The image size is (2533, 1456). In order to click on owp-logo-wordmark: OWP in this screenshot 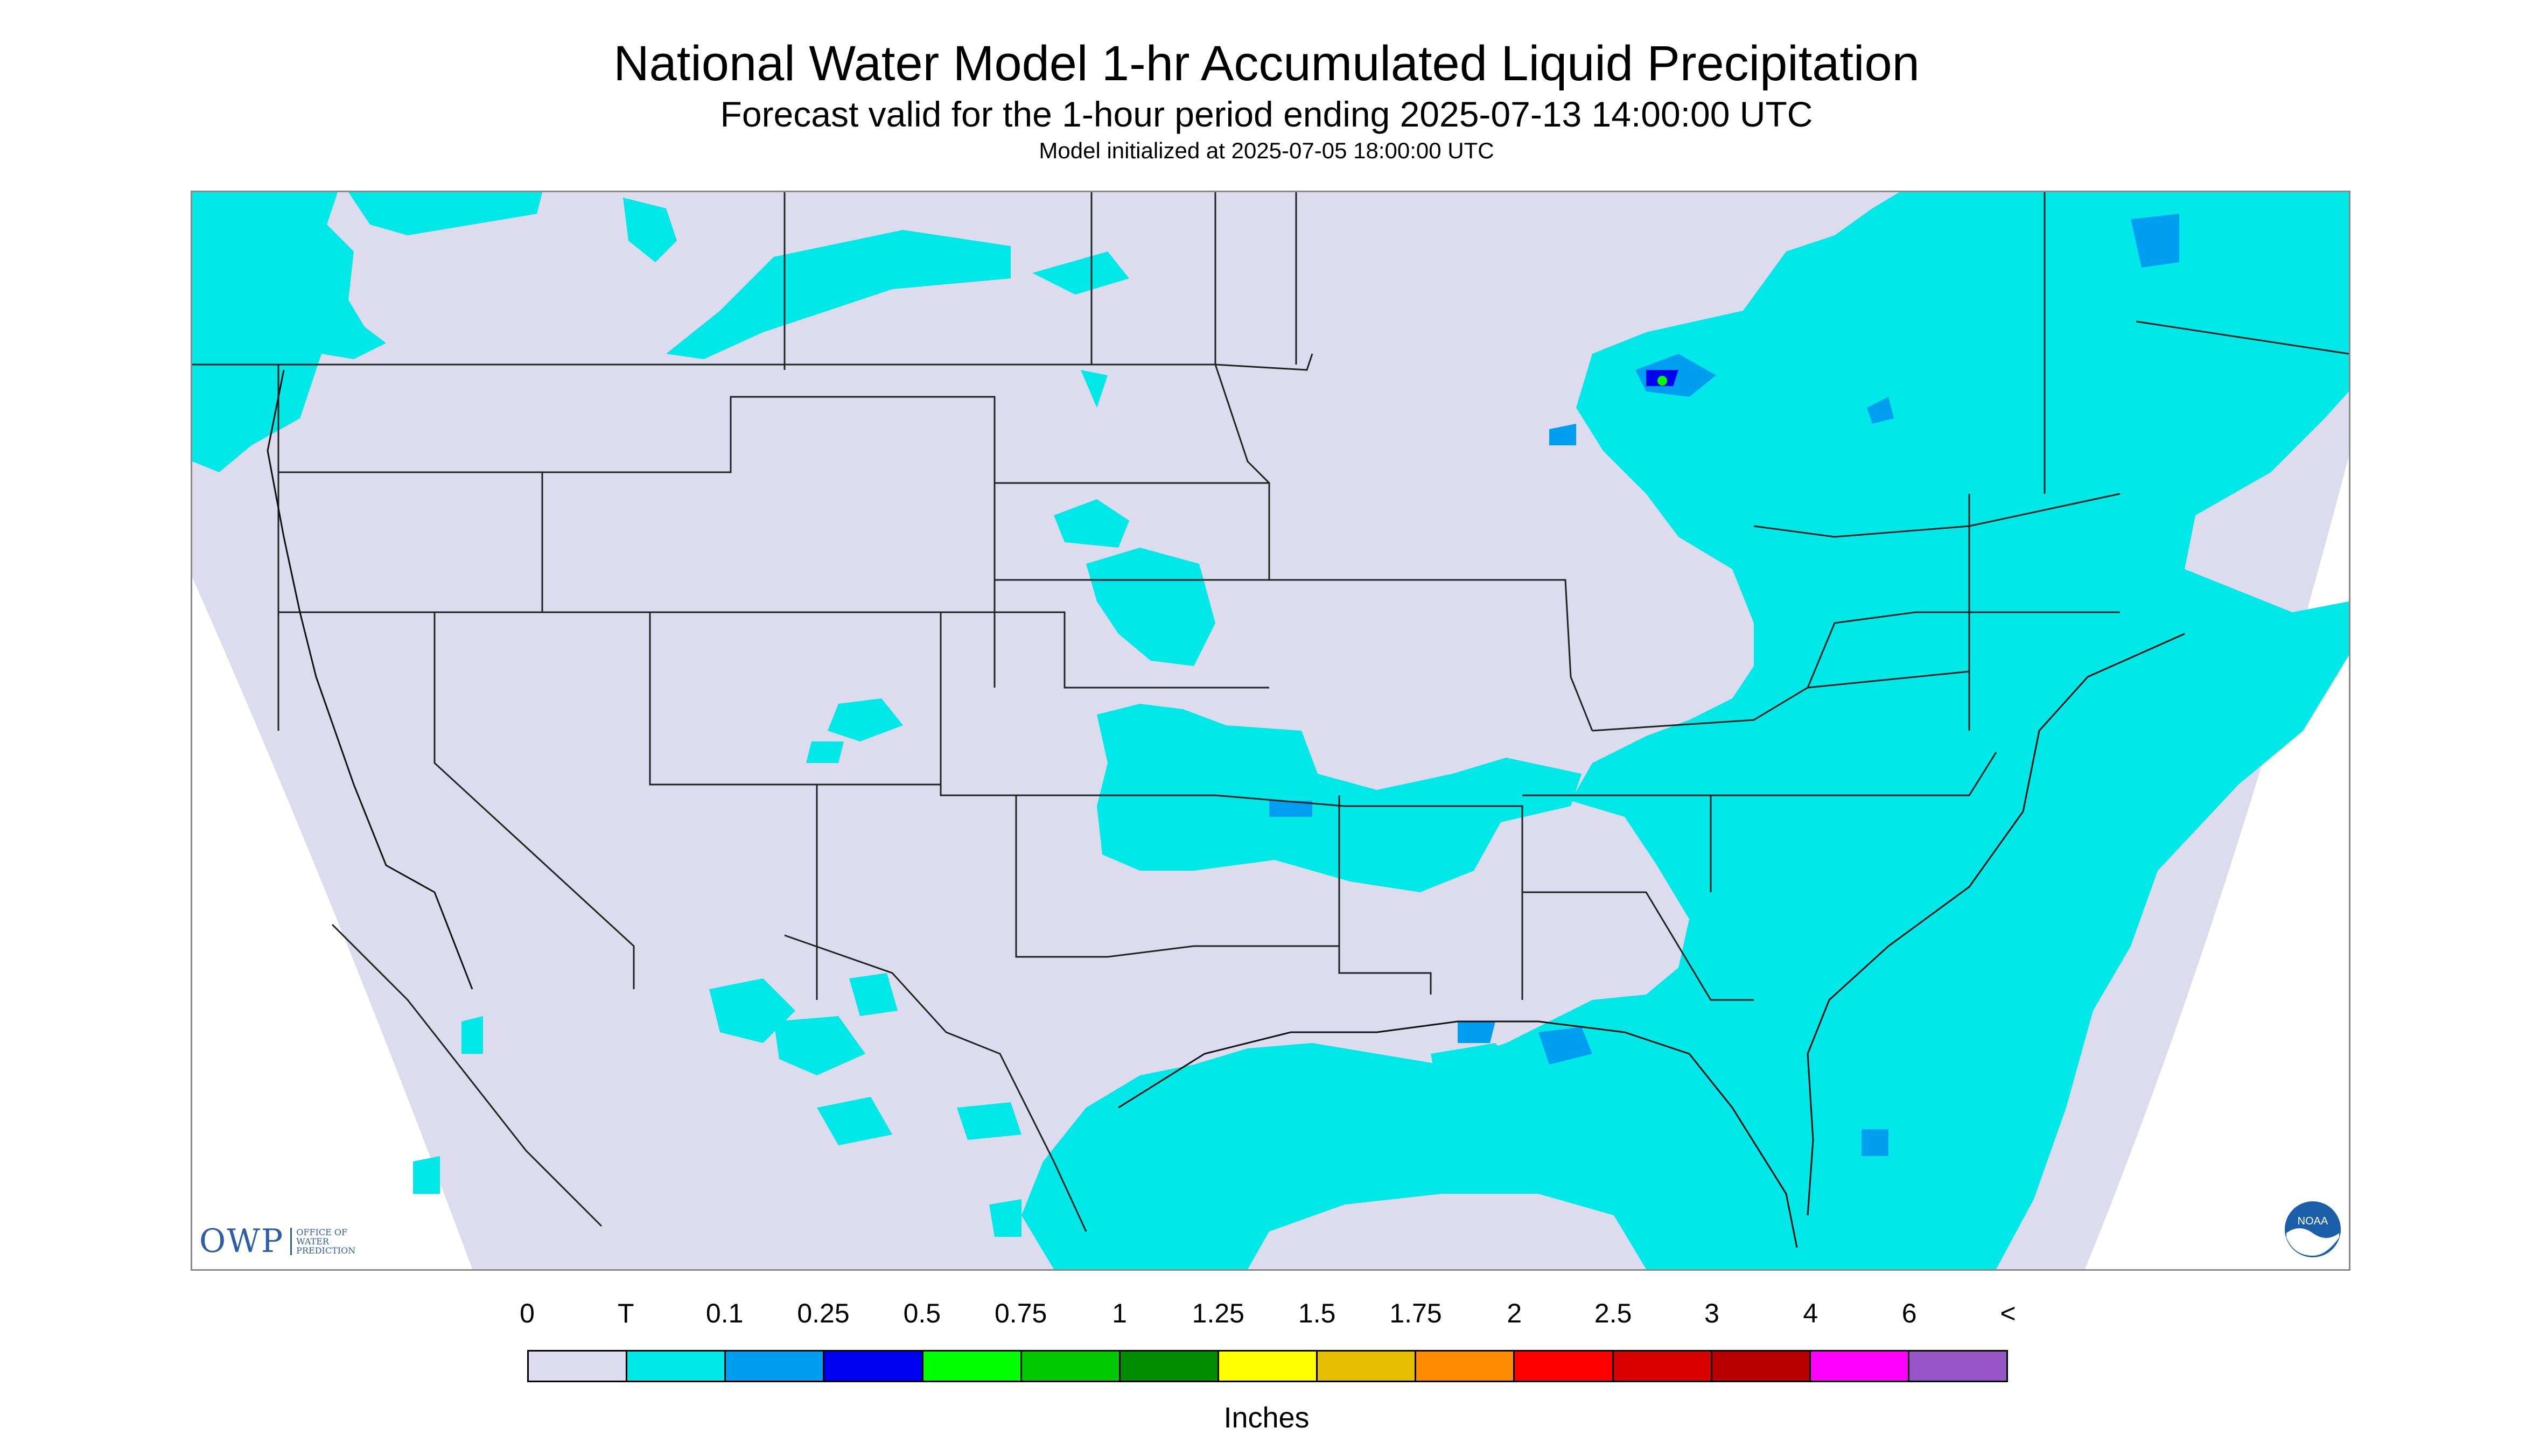, I will do `click(241, 1241)`.